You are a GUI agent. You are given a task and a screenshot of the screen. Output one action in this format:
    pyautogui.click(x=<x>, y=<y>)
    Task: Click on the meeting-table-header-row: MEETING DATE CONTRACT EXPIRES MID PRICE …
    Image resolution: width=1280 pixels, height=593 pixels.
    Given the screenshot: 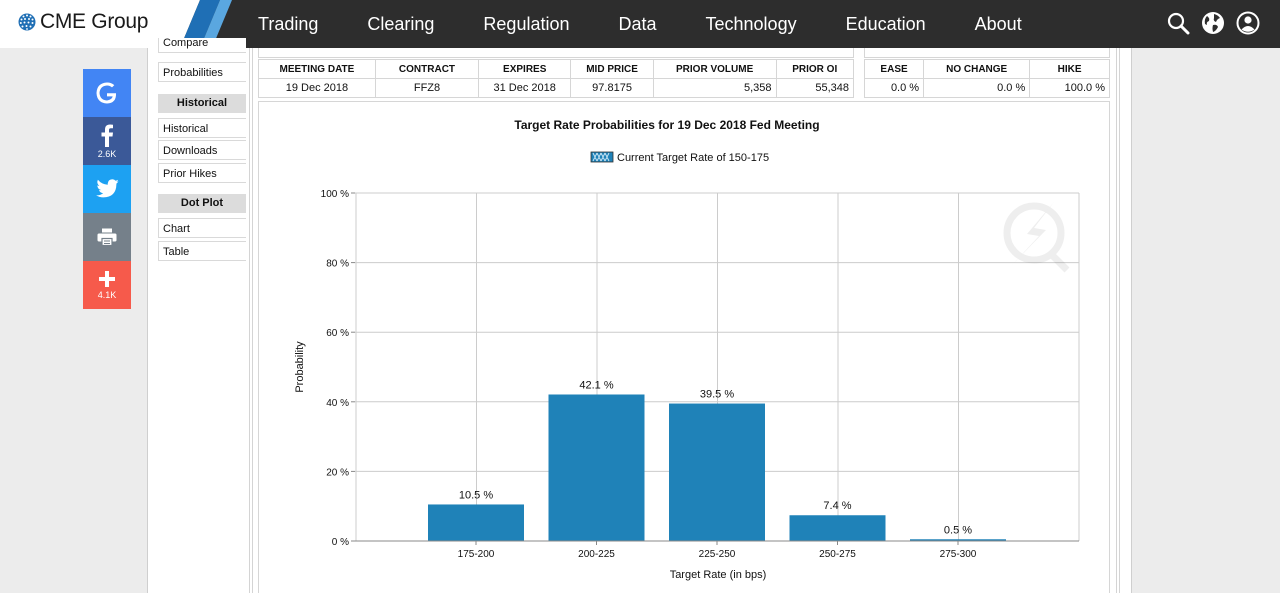 What is the action you would take?
    pyautogui.click(x=556, y=69)
    